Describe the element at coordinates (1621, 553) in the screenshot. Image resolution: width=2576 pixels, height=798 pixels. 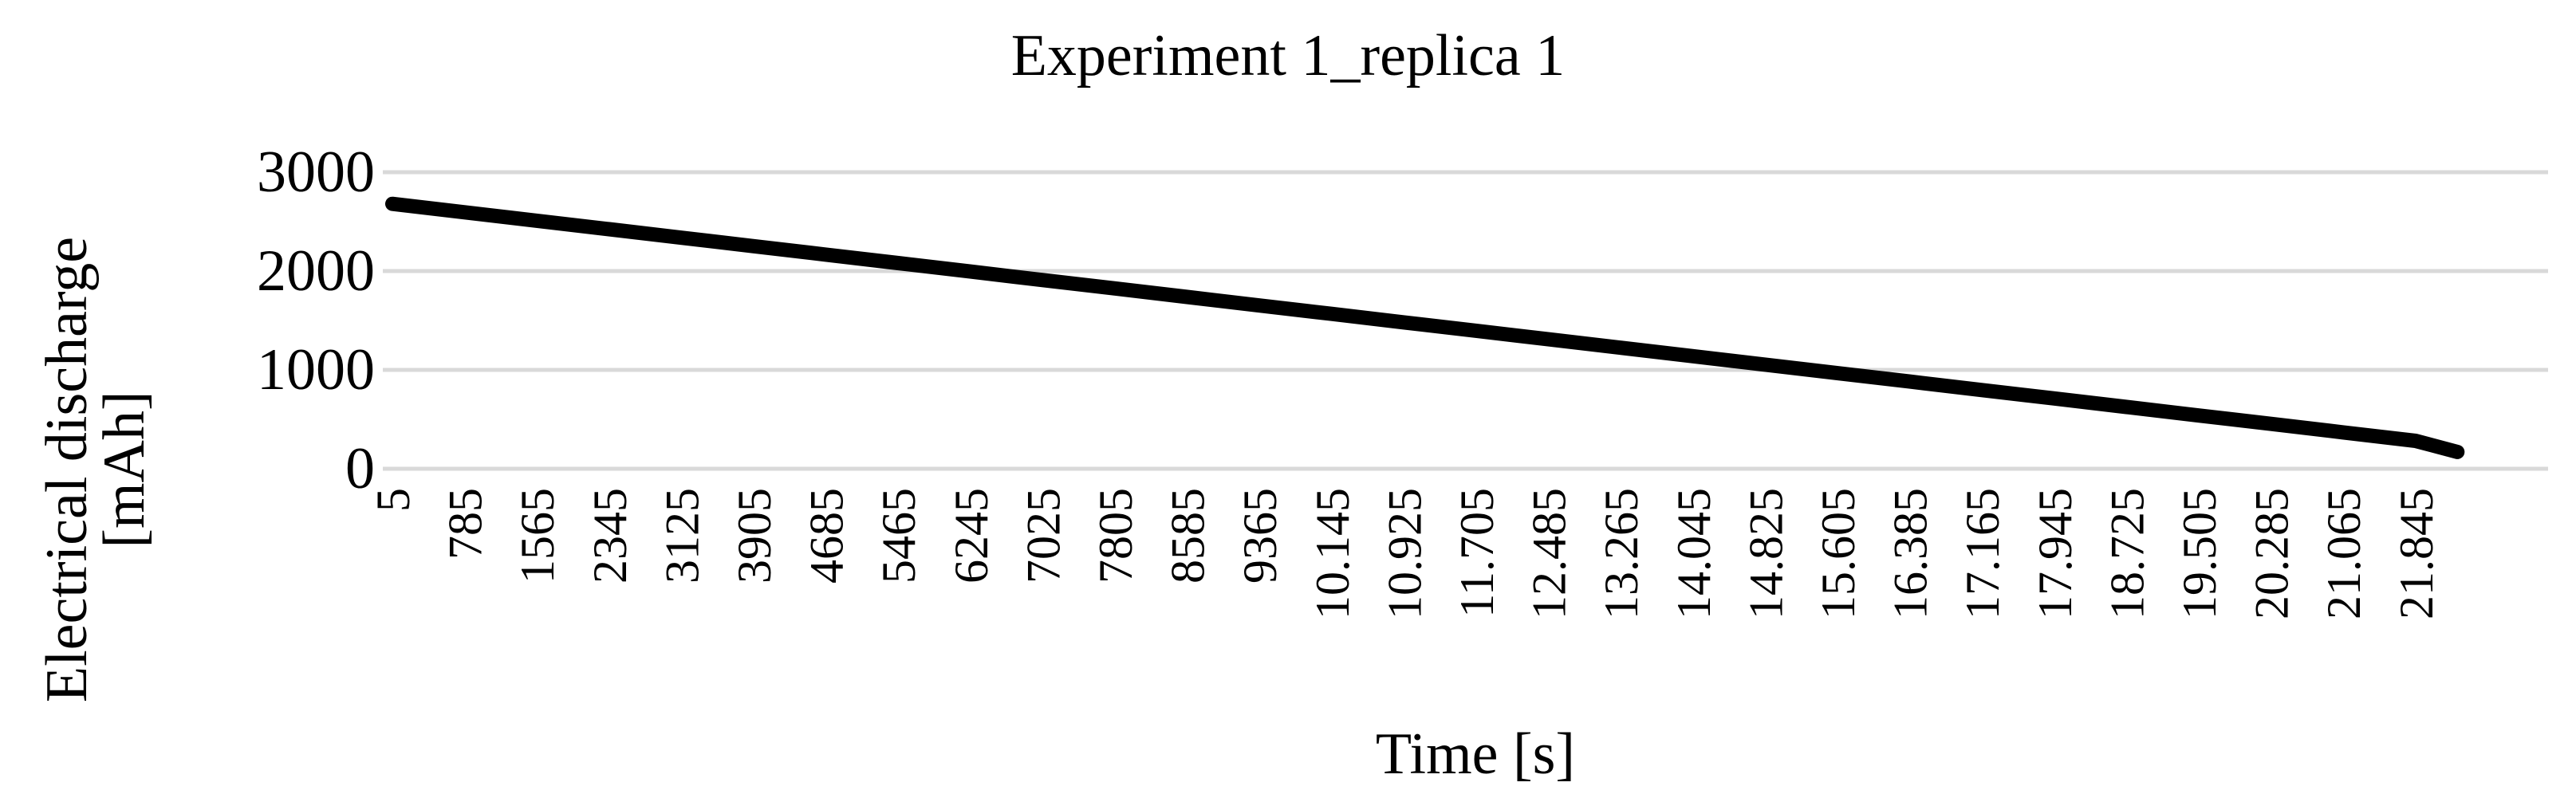
I see `x-tick-label: 13.265` at that location.